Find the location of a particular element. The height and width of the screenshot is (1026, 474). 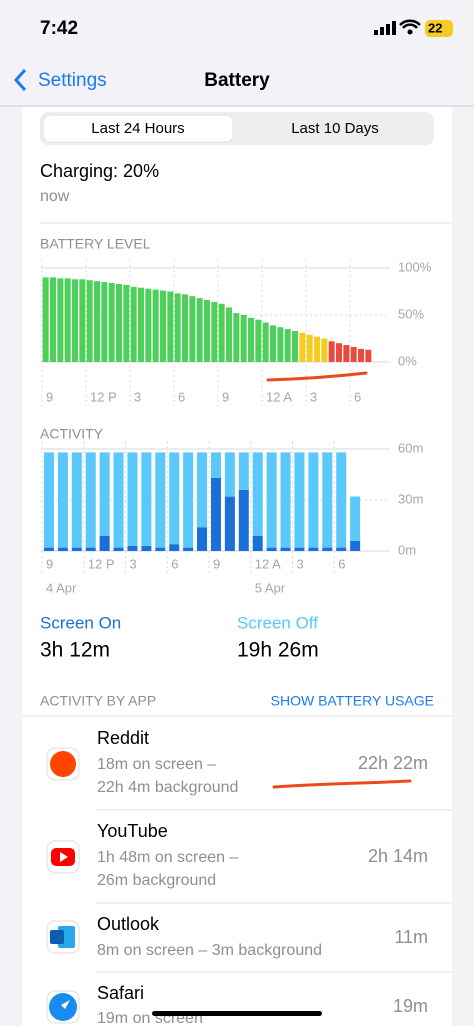

legend-label: Screen Off is located at coordinates (277, 622).